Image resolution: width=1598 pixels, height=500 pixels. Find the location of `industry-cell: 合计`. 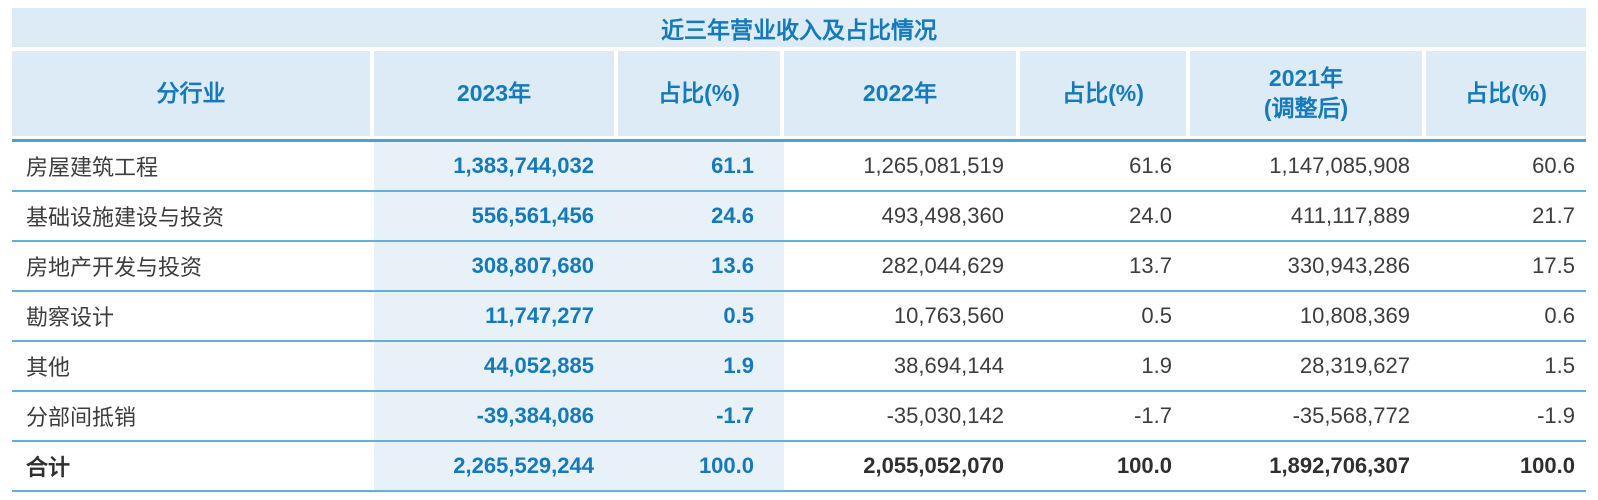

industry-cell: 合计 is located at coordinates (48, 467).